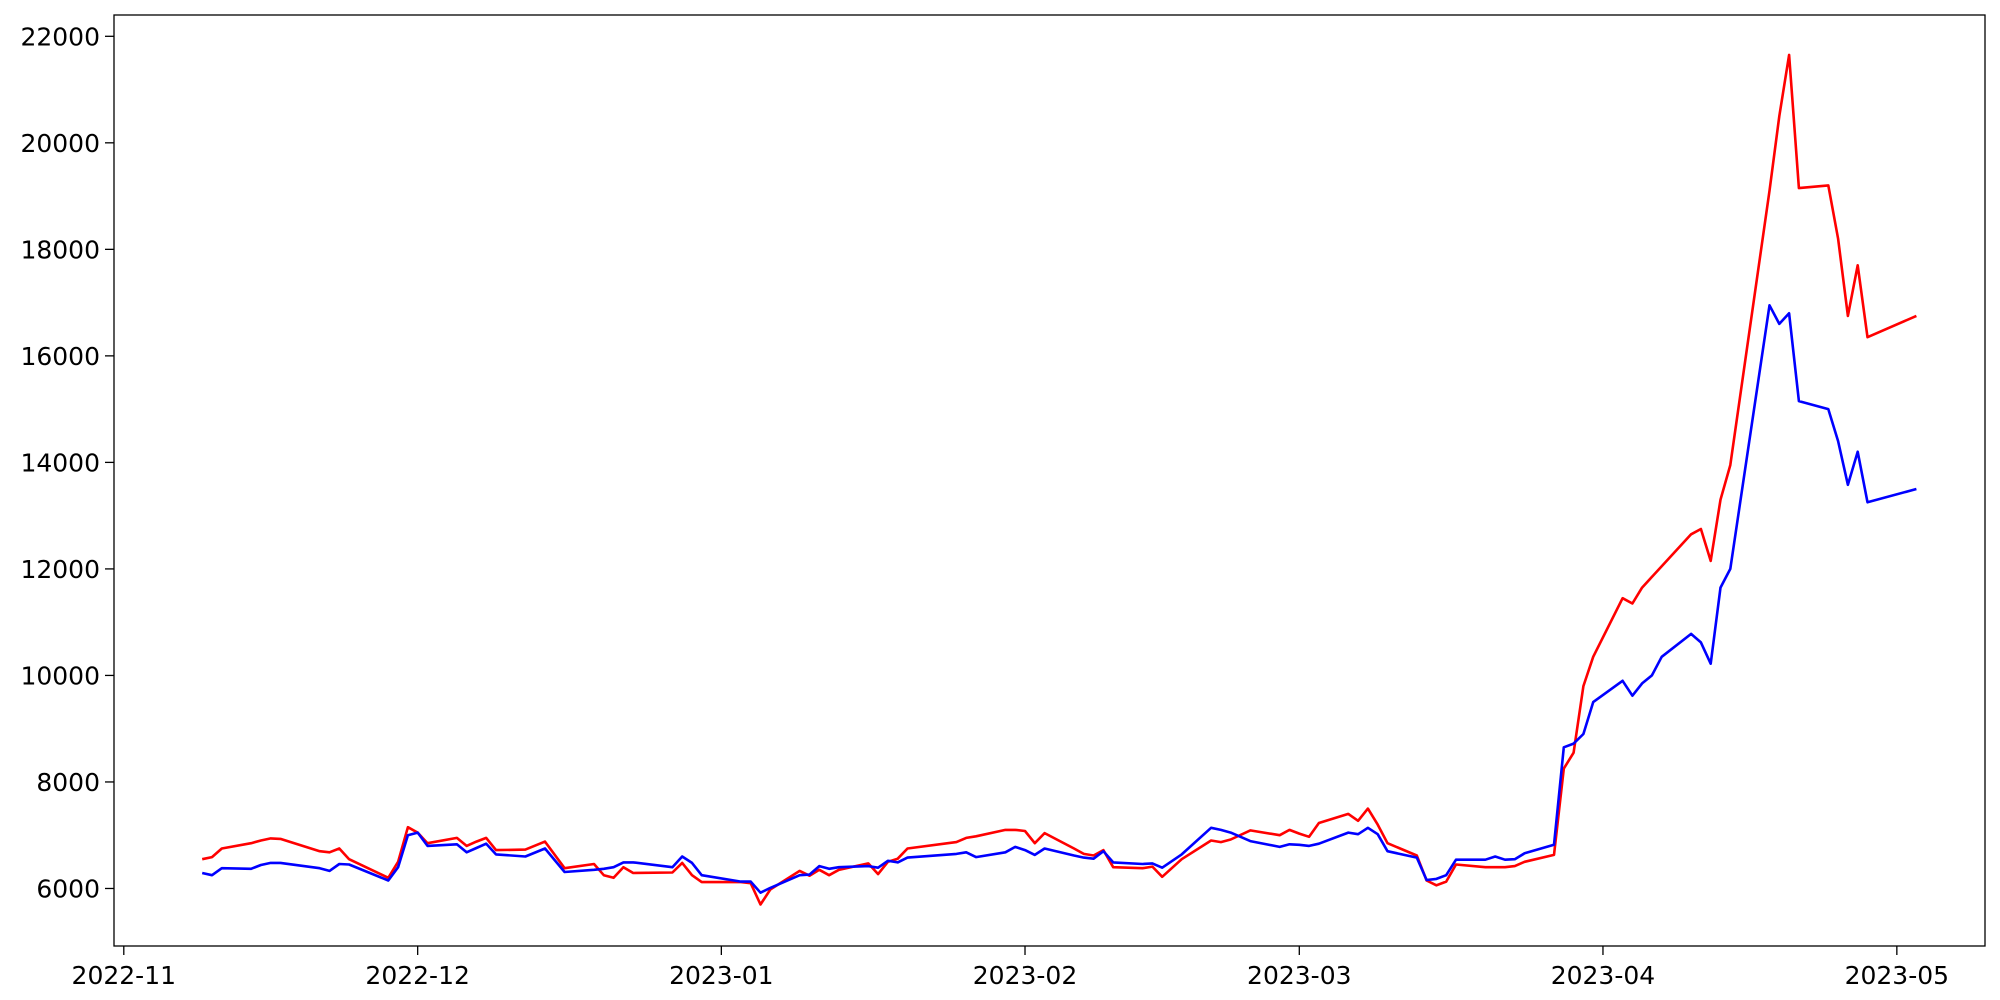 The width and height of the screenshot is (2000, 1000). I want to click on x-tick-label: 2023-04, so click(1603, 975).